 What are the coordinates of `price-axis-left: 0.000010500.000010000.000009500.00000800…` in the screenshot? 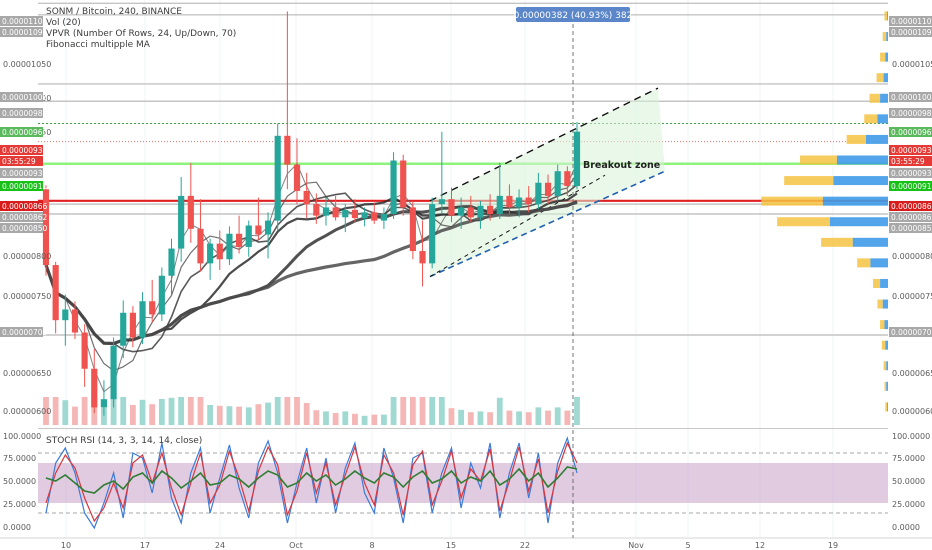 It's located at (25, 216).